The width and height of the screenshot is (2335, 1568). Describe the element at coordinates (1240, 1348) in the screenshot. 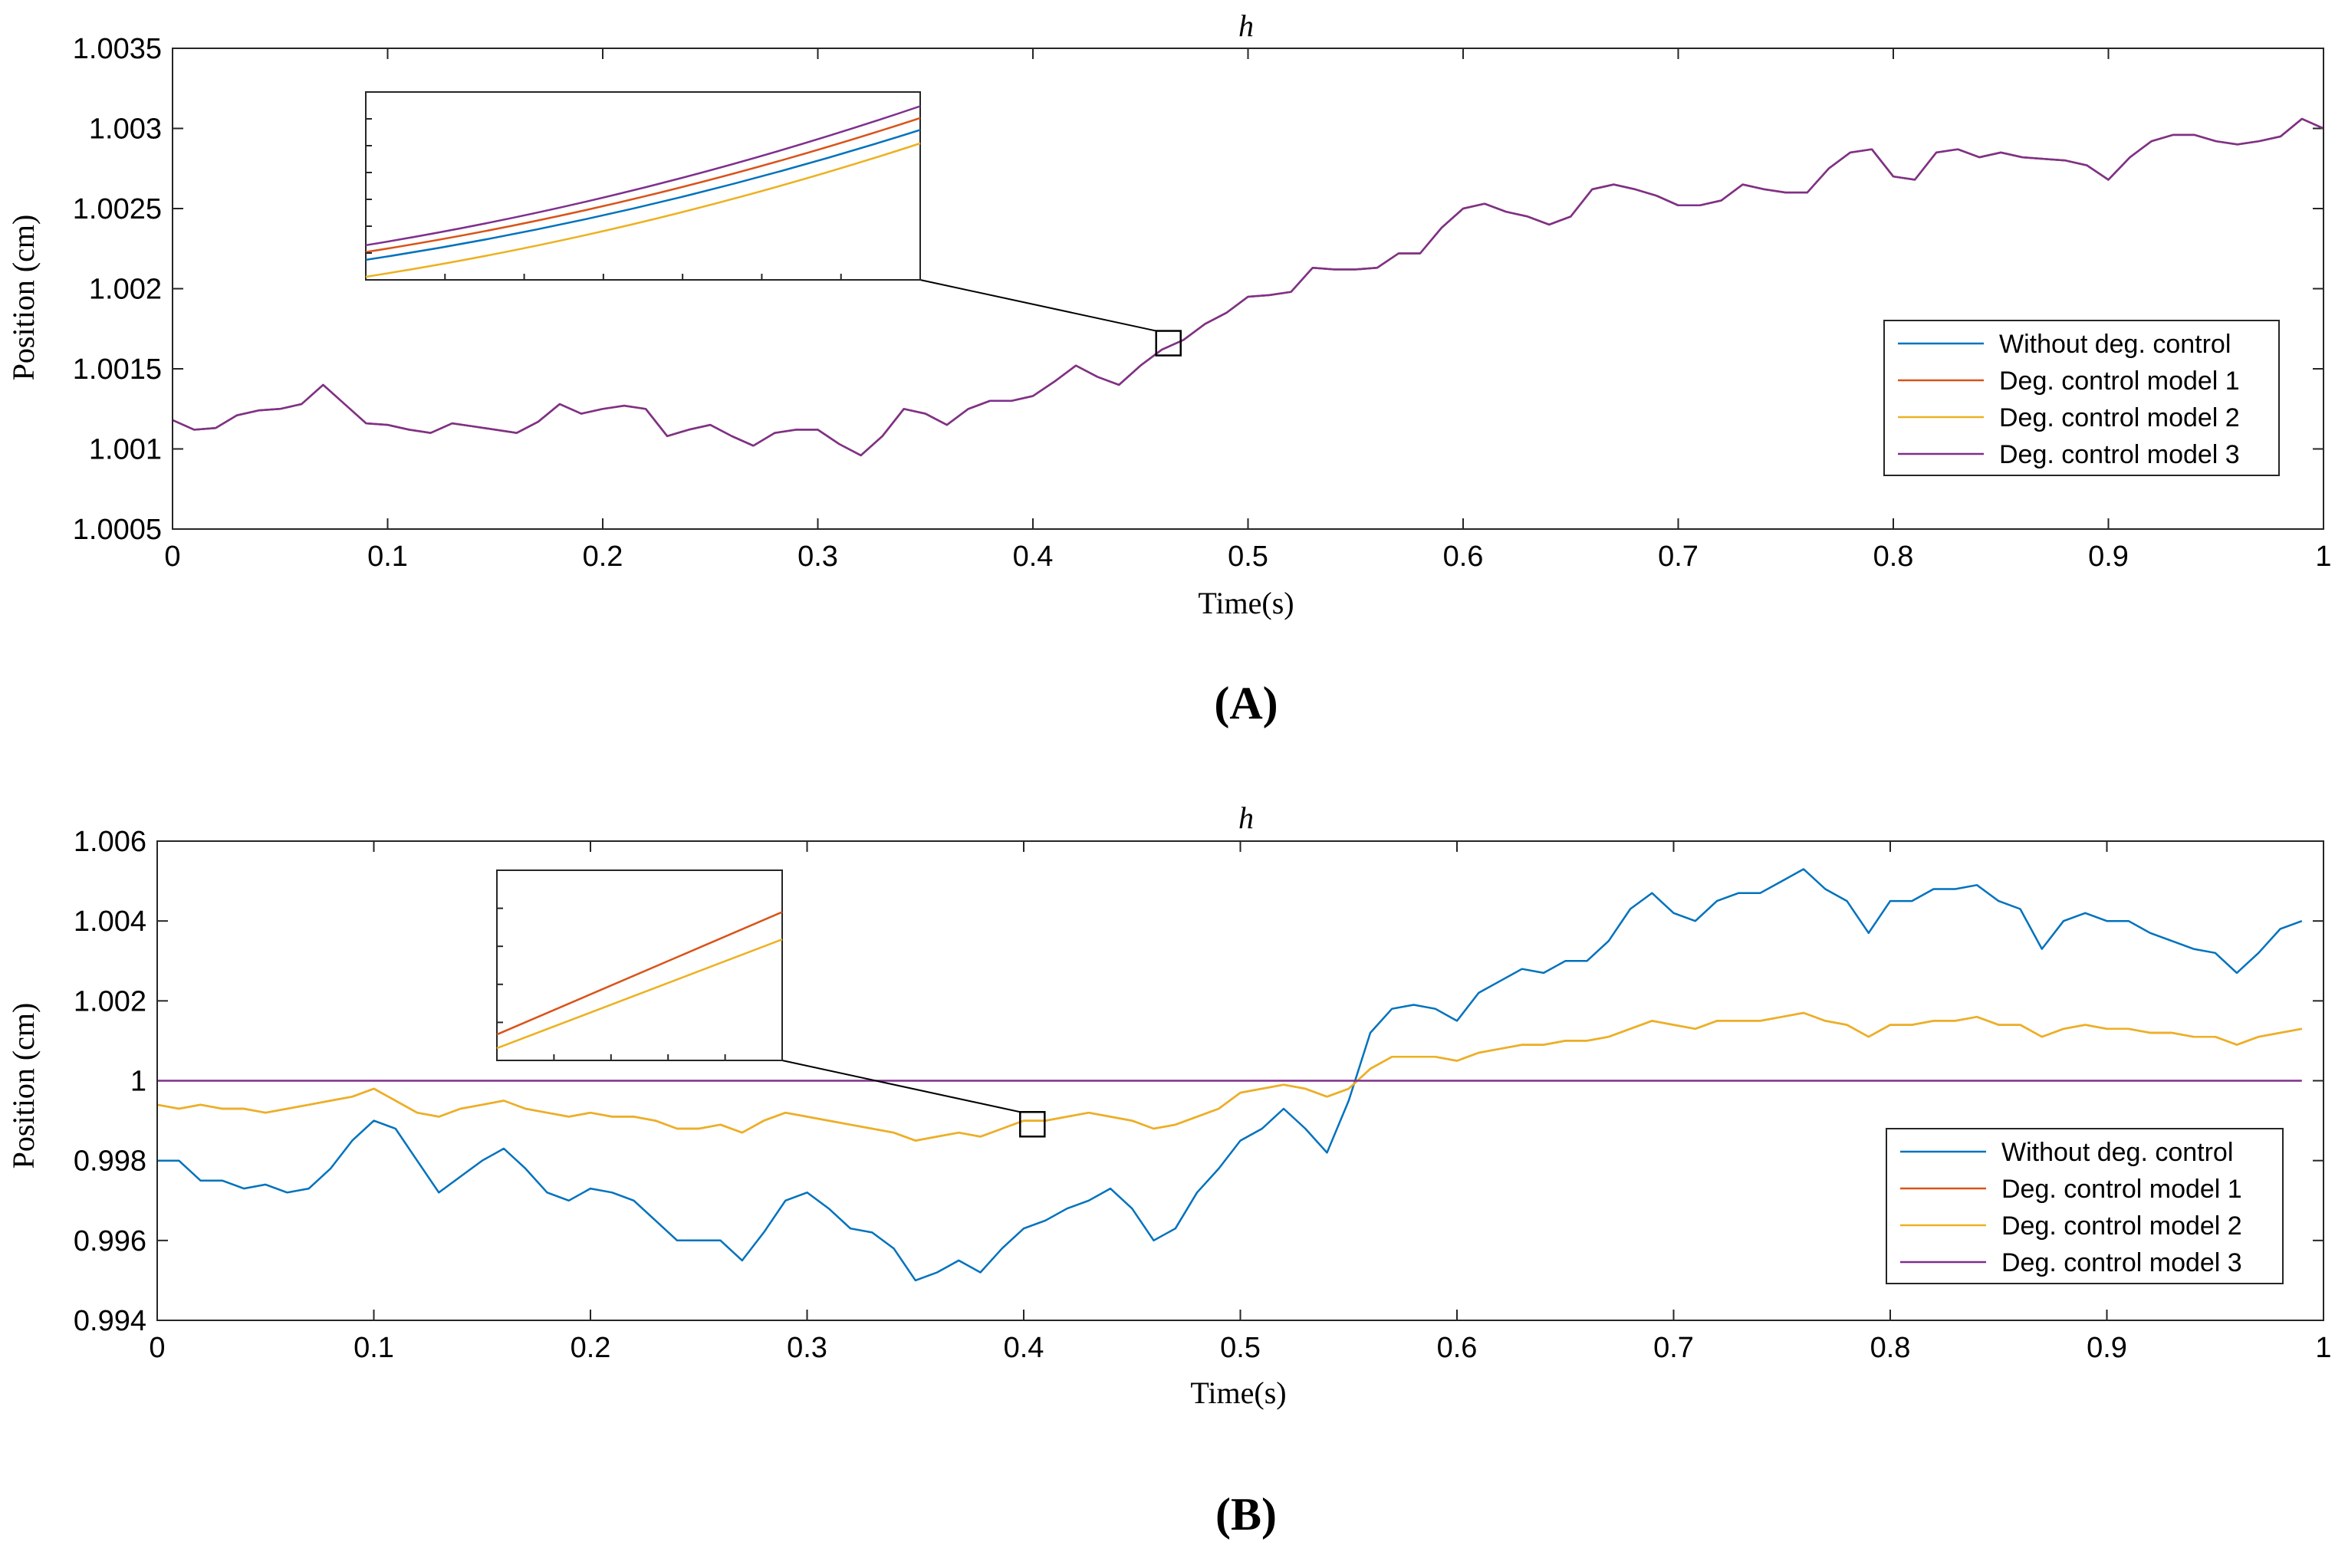

I see `chart-b-x-tick-label: 0.5` at that location.